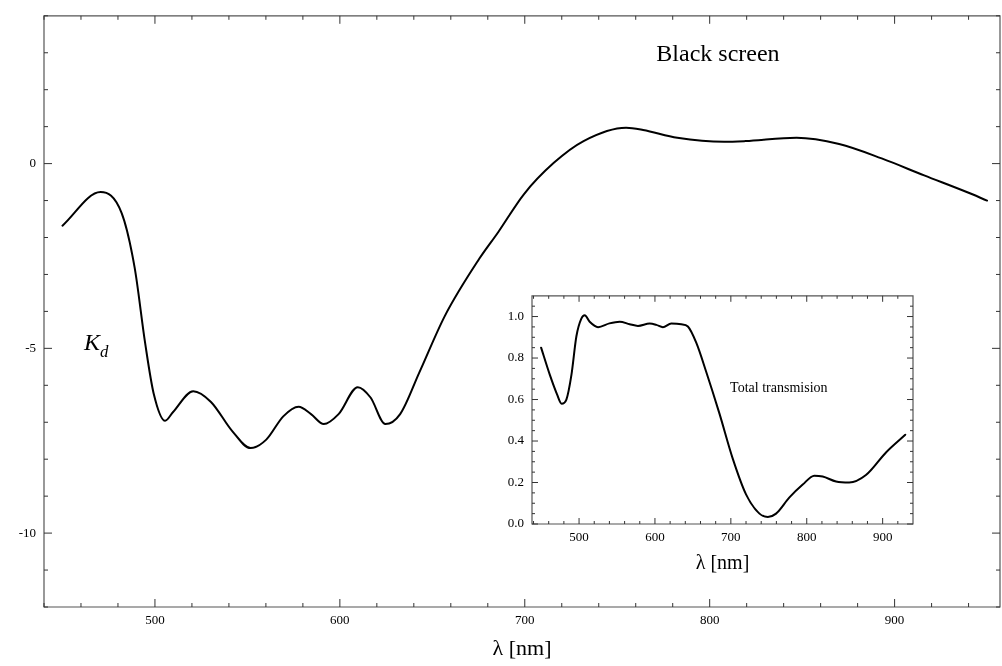 The image size is (1002, 666). I want to click on annotation: Total transmision, so click(779, 387).